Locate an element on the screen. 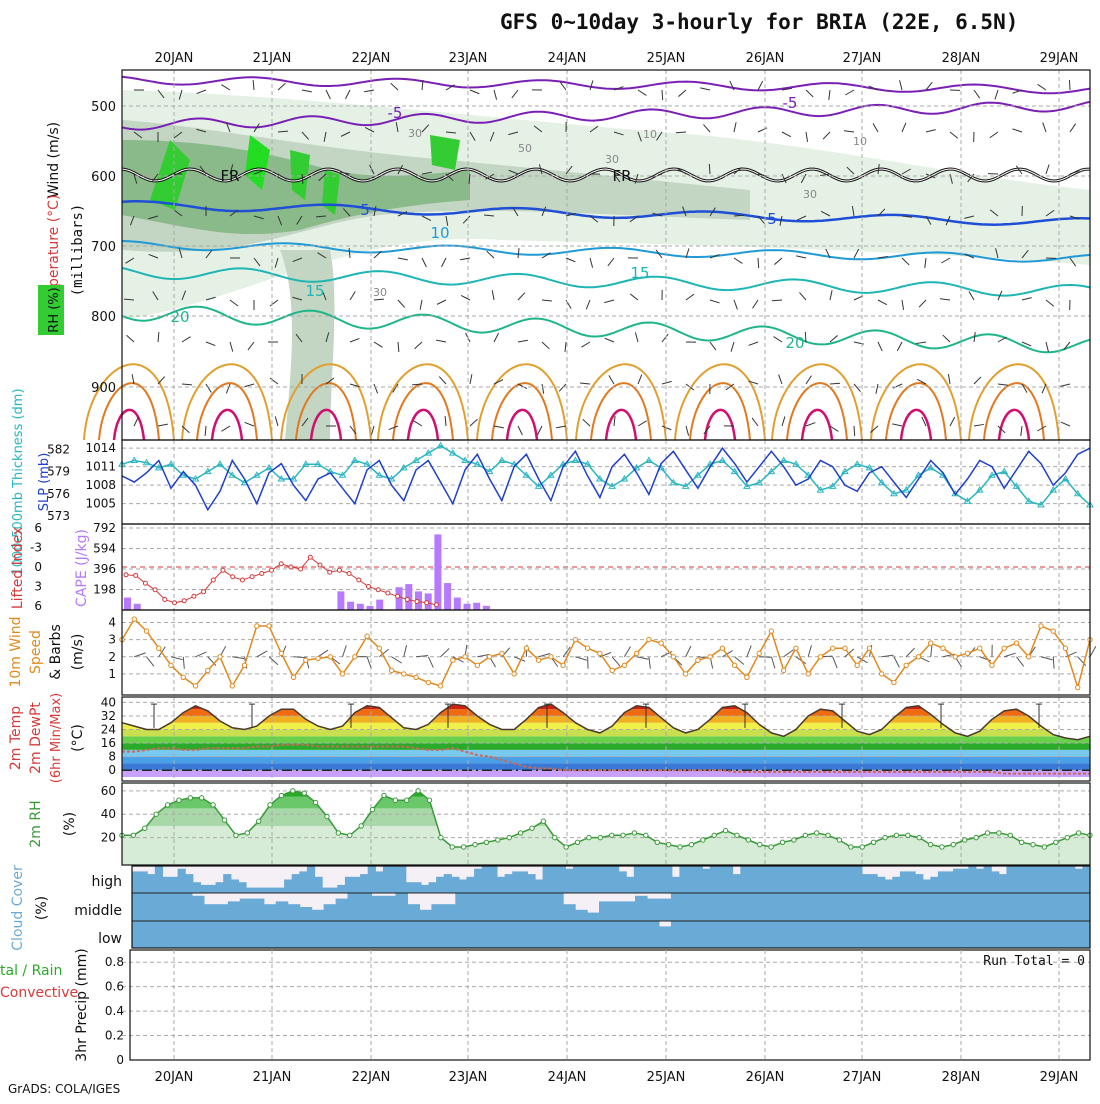  precip-tick-3: 0.2 is located at coordinates (114, 1036).